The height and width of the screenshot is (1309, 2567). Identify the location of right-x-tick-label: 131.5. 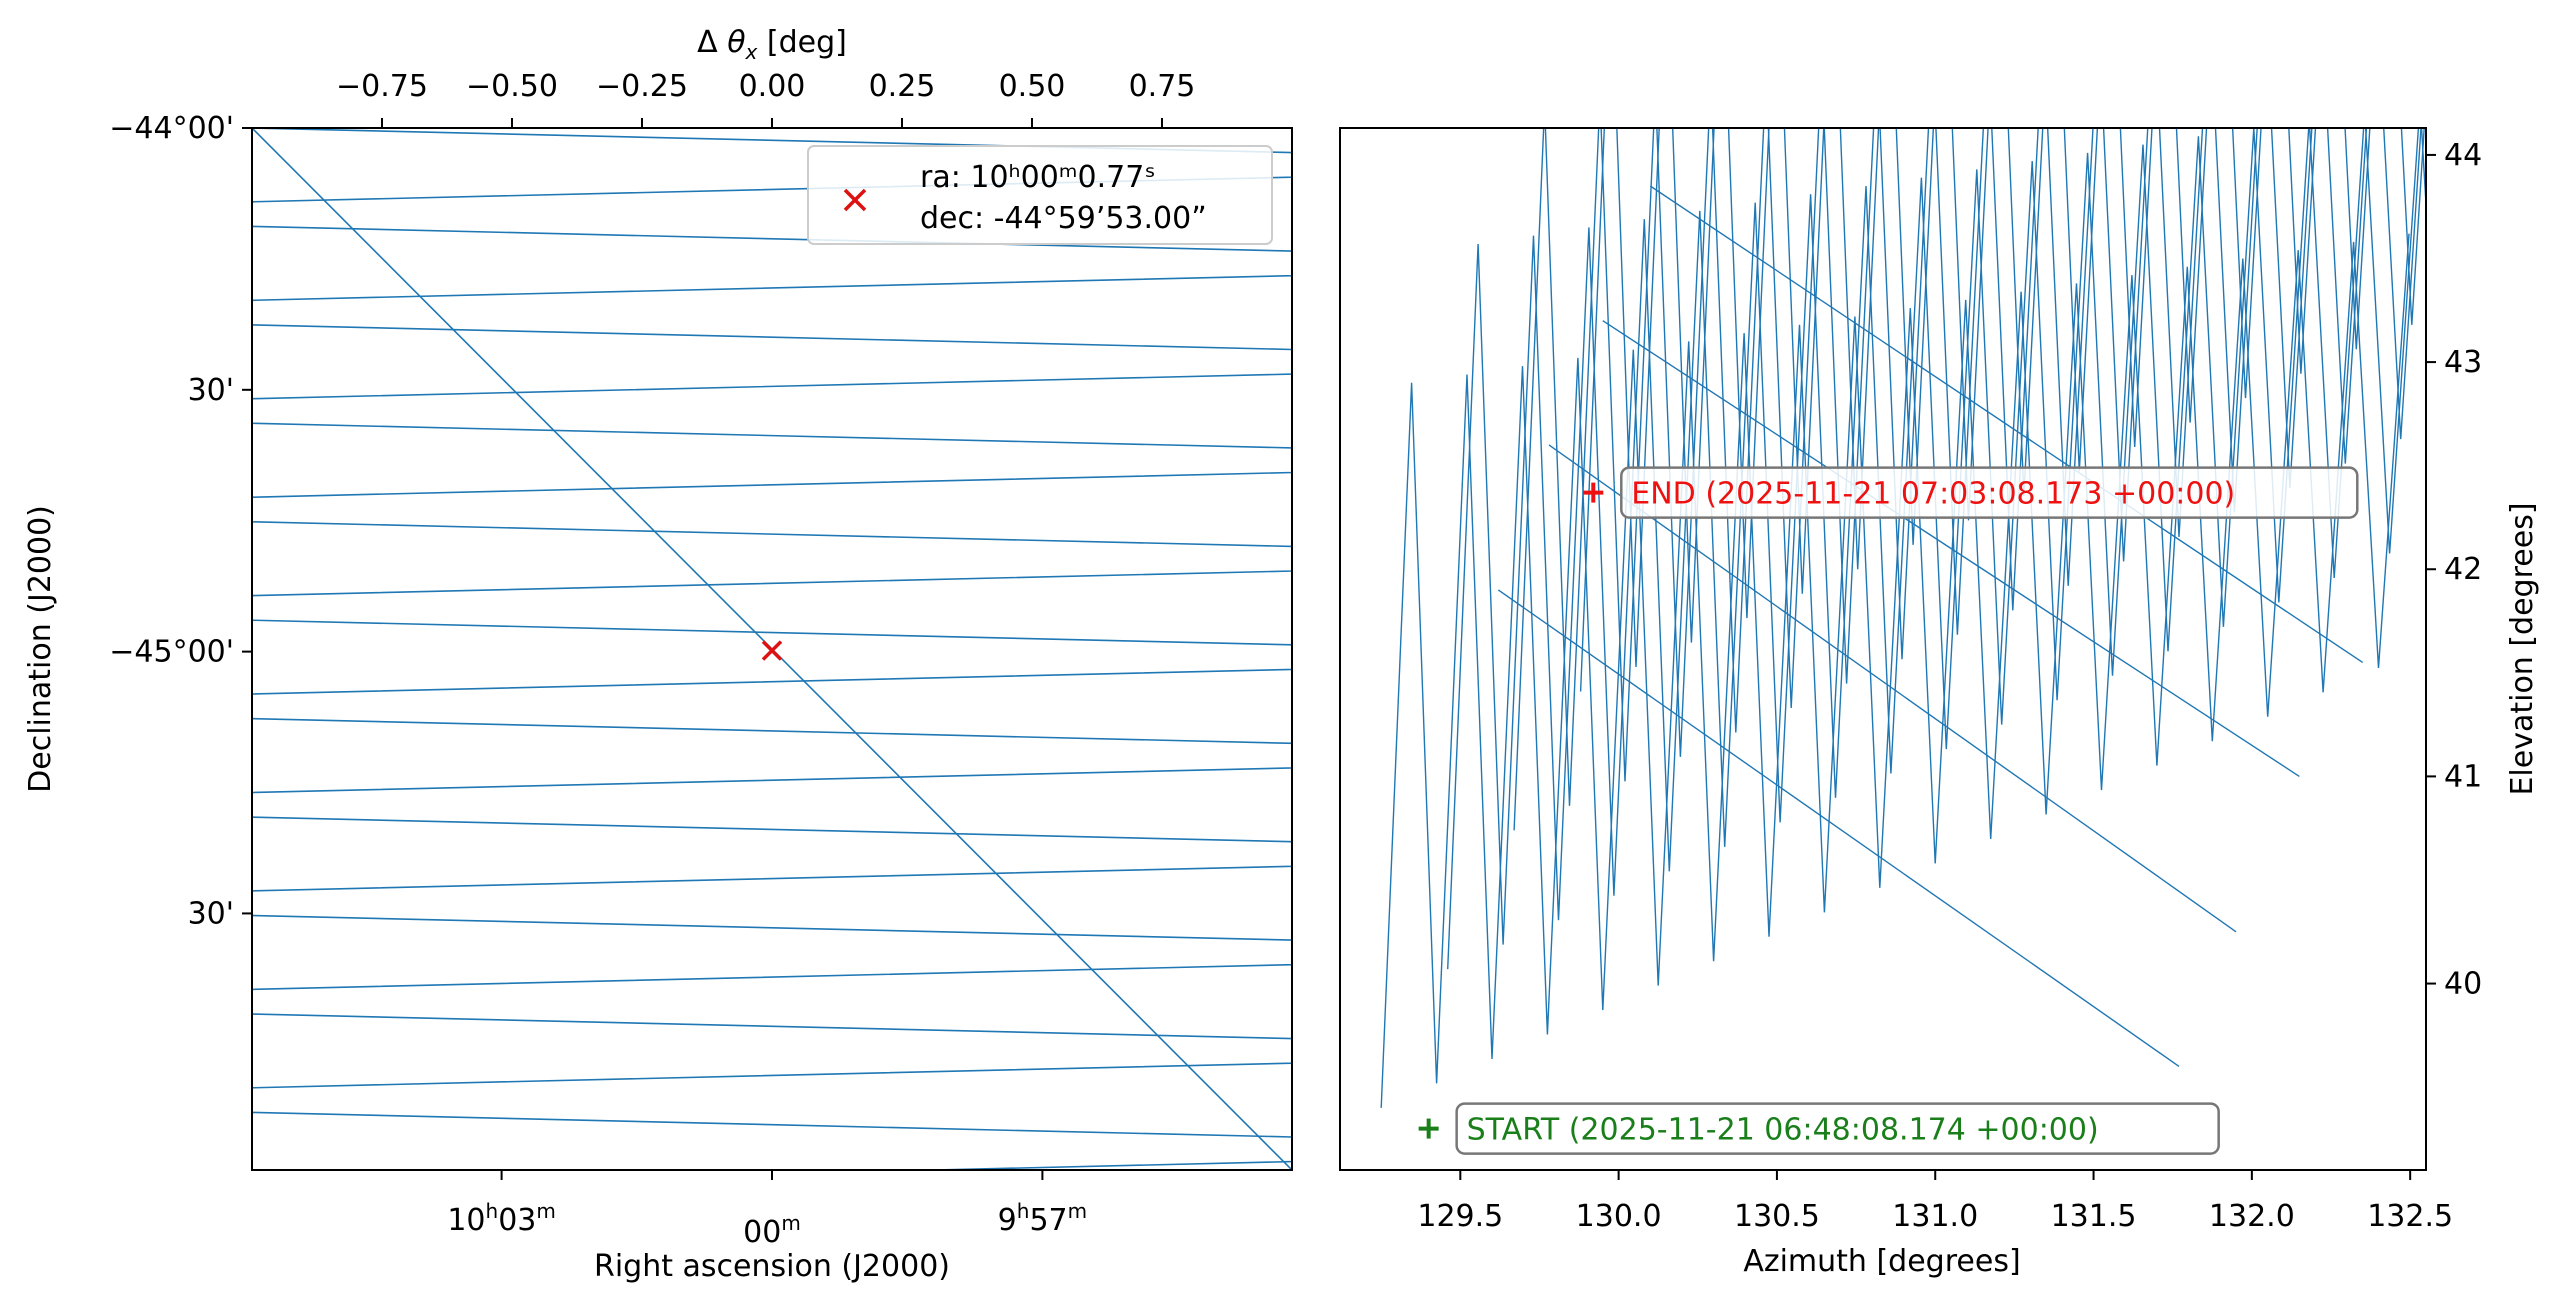
(2094, 1216).